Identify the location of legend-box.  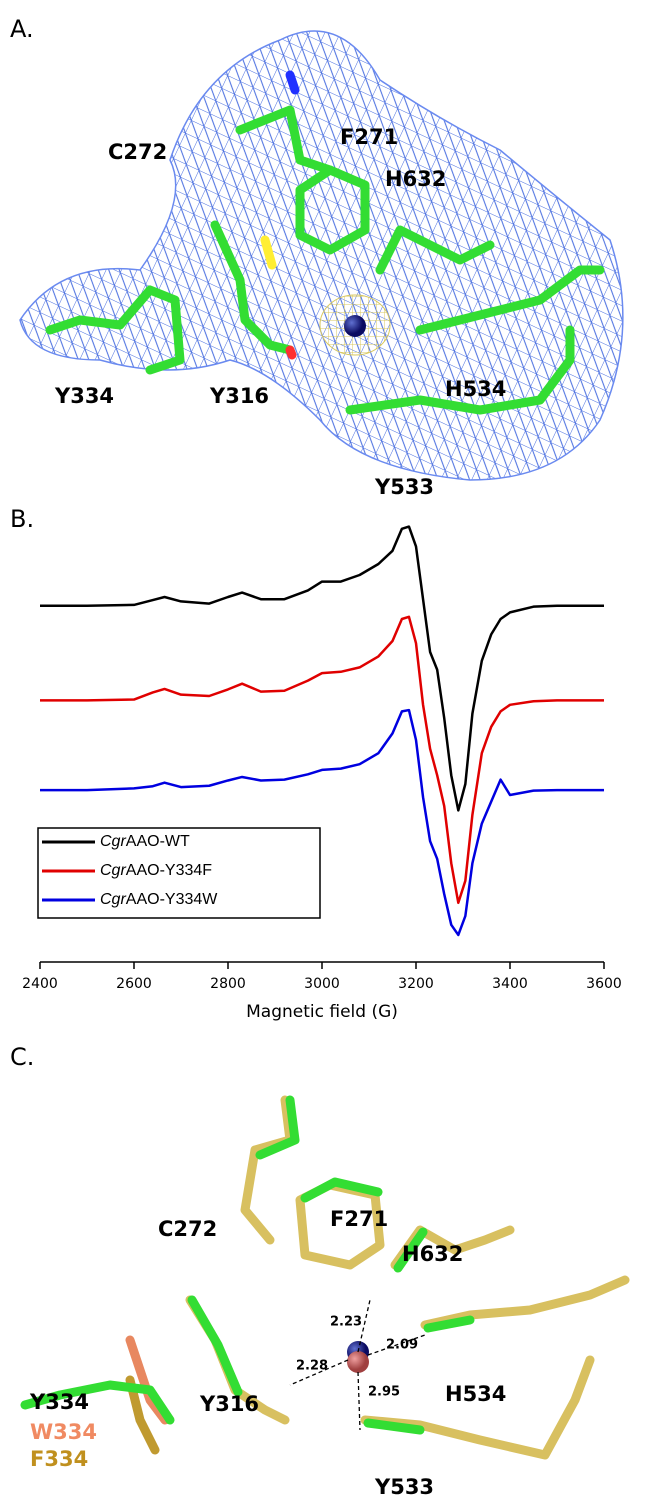
(179, 873).